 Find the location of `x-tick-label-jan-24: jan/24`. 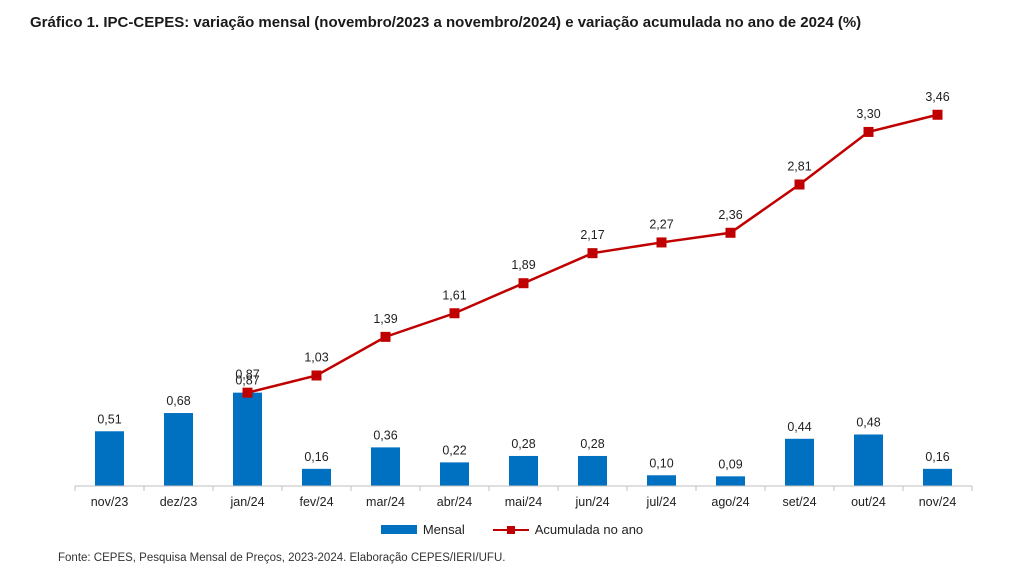

x-tick-label-jan-24: jan/24 is located at coordinates (246, 502).